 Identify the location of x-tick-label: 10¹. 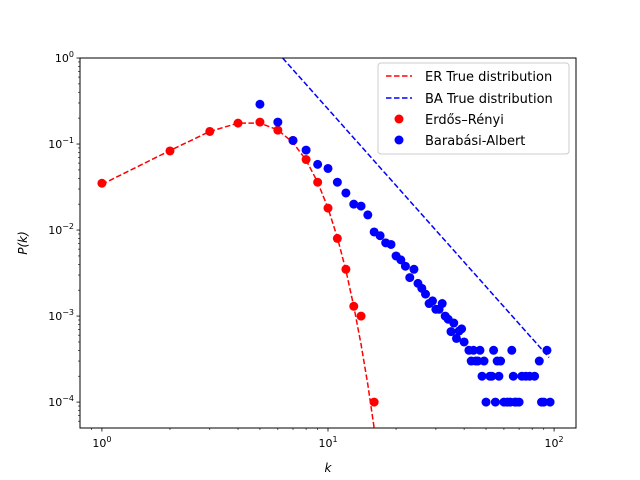
(327, 442).